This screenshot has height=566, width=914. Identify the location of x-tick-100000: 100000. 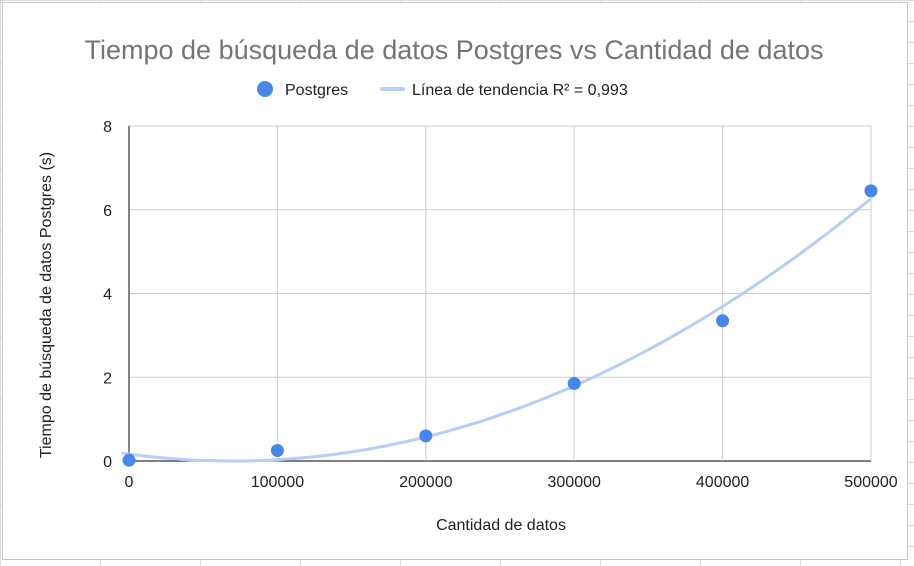
(277, 482).